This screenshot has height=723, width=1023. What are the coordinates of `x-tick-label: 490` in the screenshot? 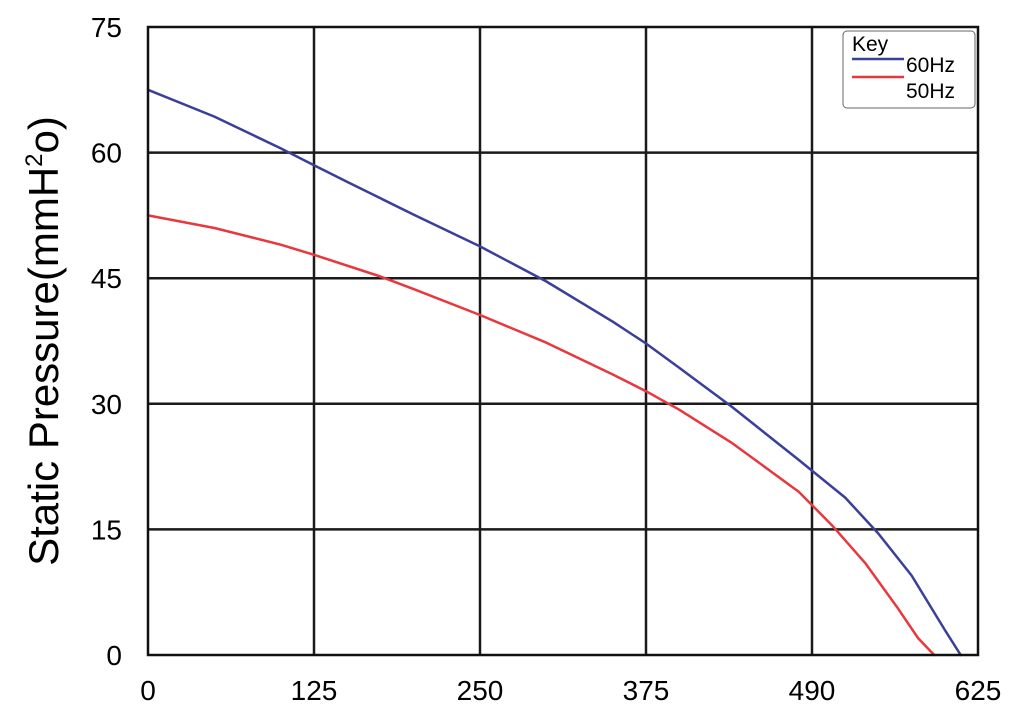 It's located at (812, 690).